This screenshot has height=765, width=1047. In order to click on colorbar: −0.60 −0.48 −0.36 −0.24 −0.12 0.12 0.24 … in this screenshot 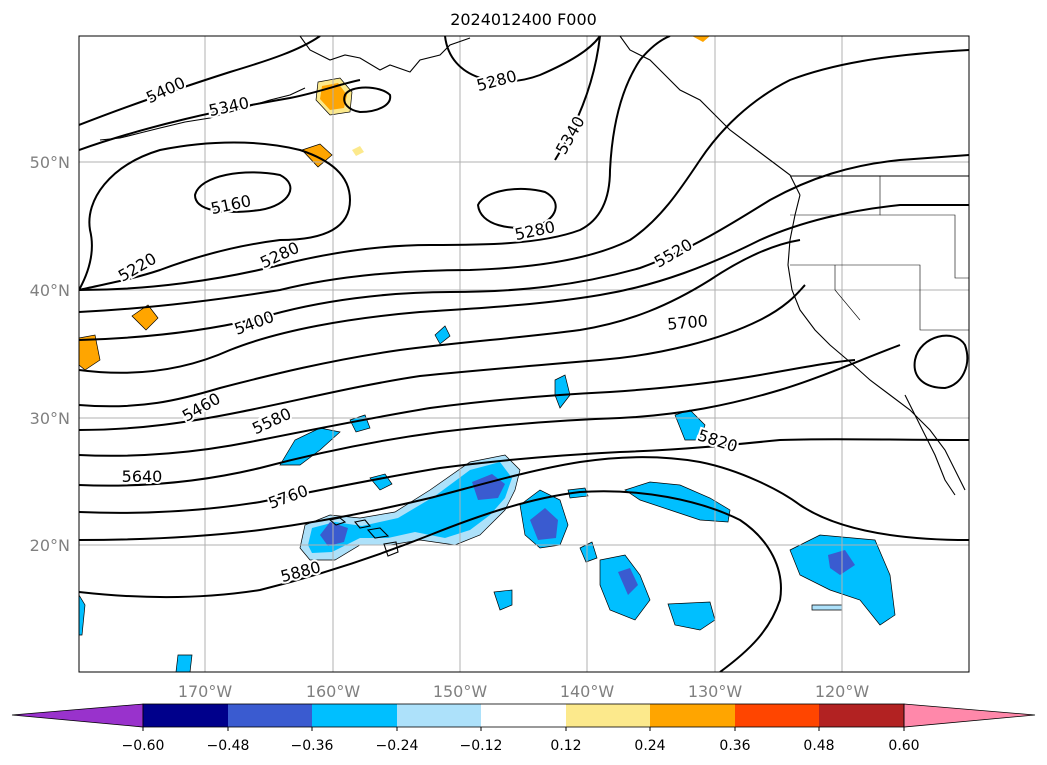, I will do `click(523, 728)`.